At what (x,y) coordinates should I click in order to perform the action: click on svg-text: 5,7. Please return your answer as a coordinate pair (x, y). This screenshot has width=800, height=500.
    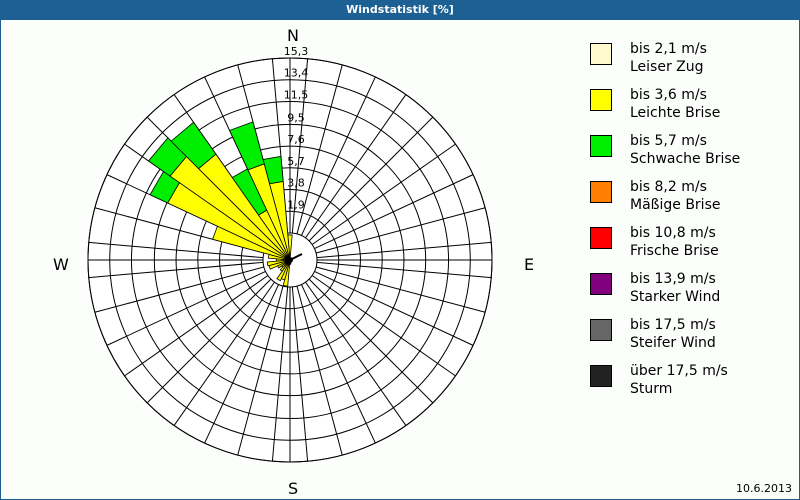
    Looking at the image, I should click on (296, 161).